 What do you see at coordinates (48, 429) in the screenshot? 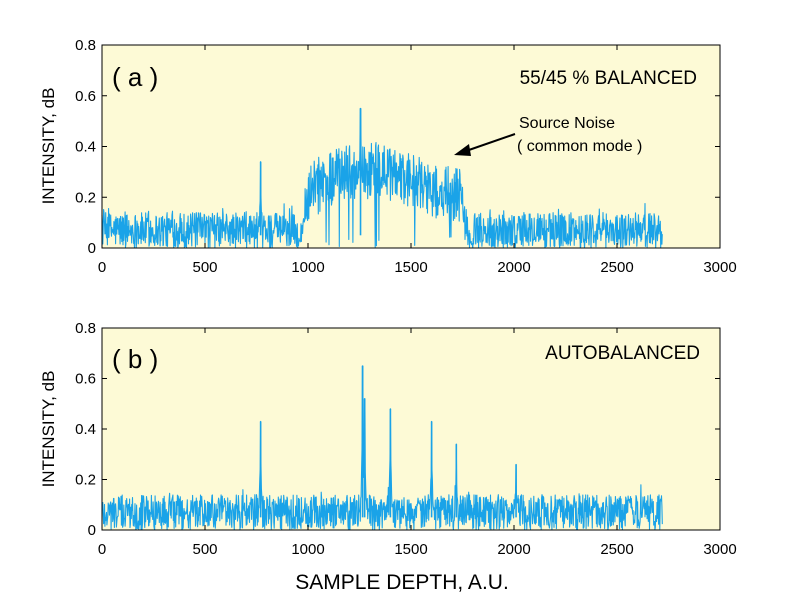
I see `panel-b-ylabel: INTENSITY, dB` at bounding box center [48, 429].